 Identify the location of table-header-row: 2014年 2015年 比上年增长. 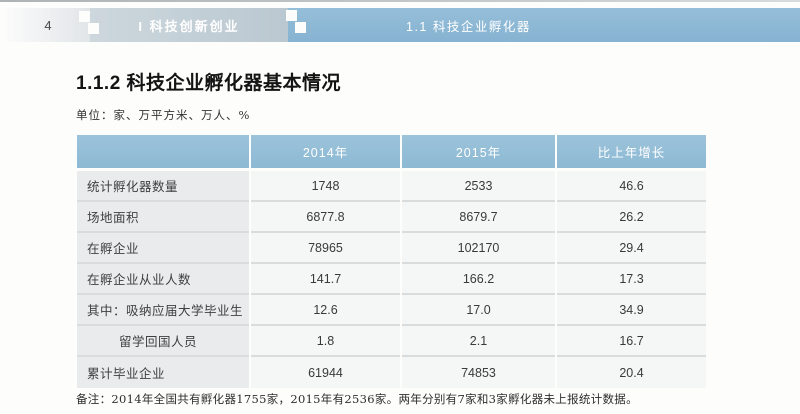
(391, 151).